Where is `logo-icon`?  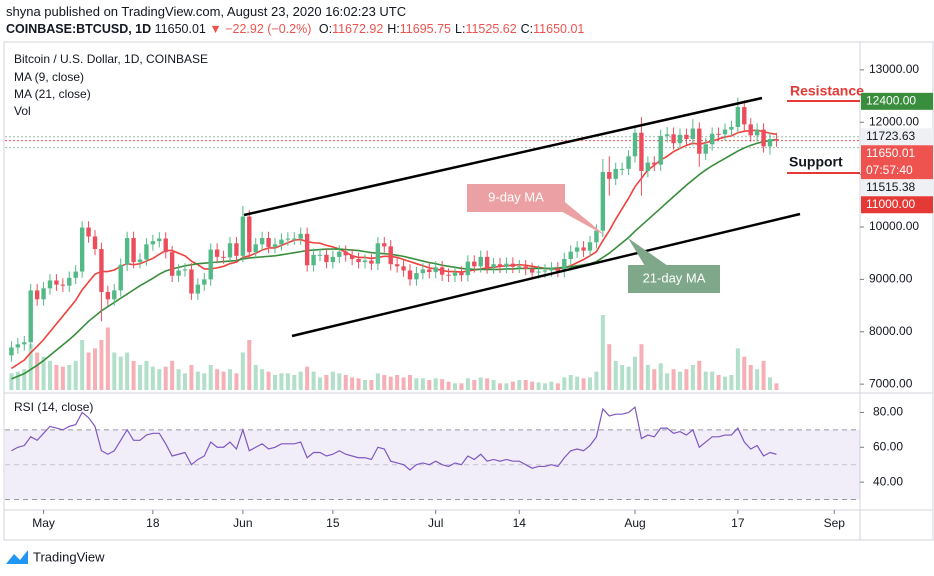 logo-icon is located at coordinates (17, 557).